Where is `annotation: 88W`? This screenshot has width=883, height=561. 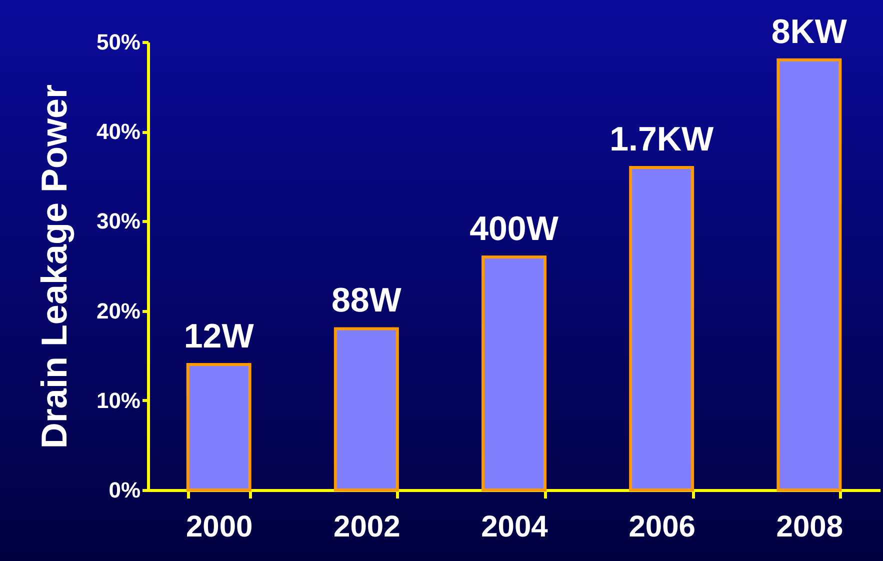 annotation: 88W is located at coordinates (366, 301).